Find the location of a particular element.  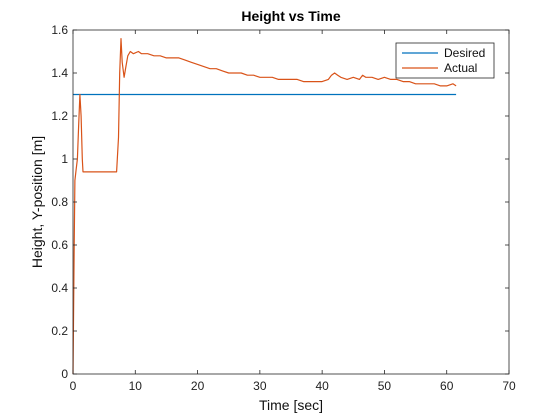

y-tick-label: 1.4 is located at coordinates (59, 73).